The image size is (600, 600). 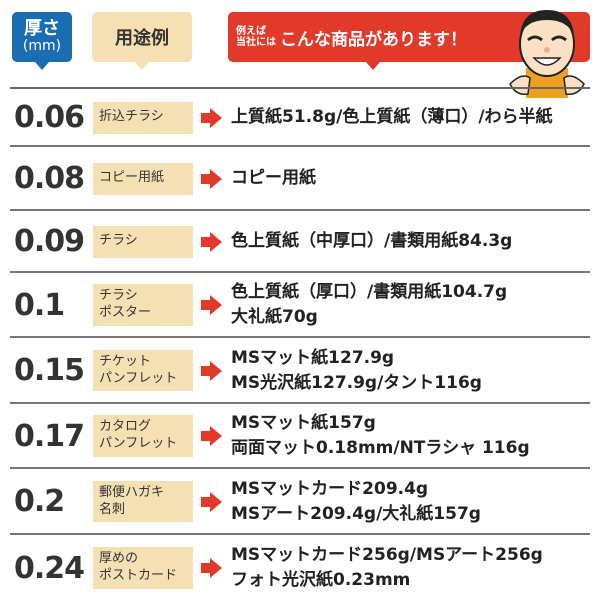 I want to click on product-list: MSマットカード209.4g MSアート209.4g/大礼紙157g, so click(x=356, y=501).